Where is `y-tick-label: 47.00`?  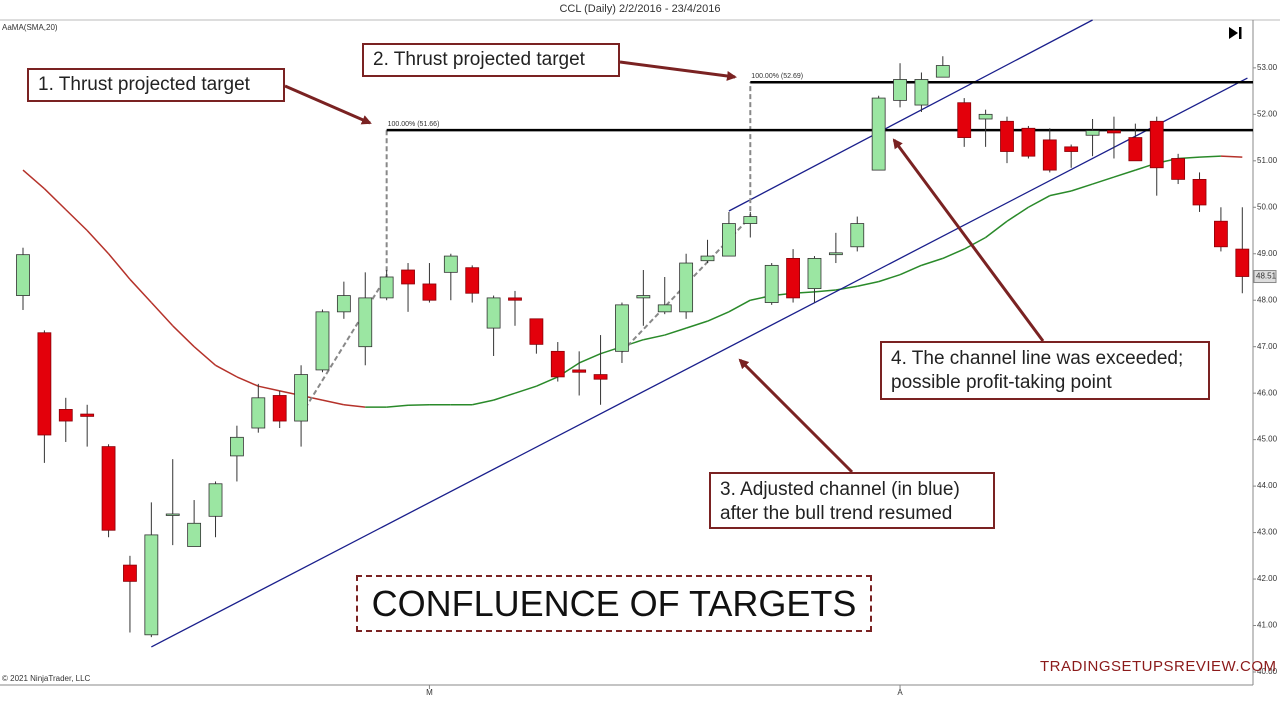
y-tick-label: 47.00 is located at coordinates (1267, 346).